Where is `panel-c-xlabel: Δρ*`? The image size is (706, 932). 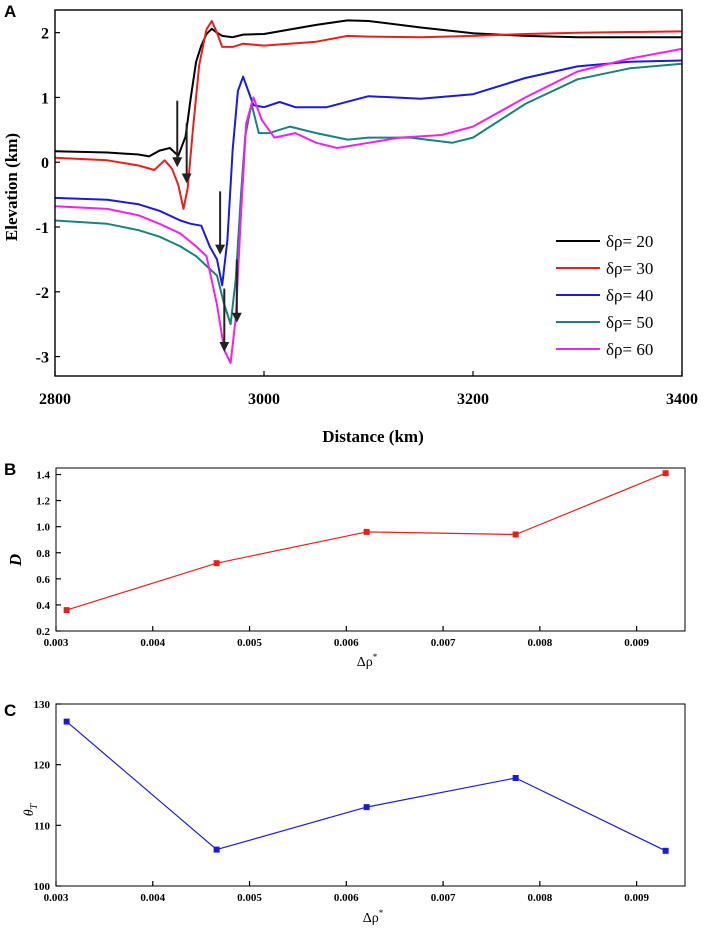 panel-c-xlabel: Δρ* is located at coordinates (373, 917).